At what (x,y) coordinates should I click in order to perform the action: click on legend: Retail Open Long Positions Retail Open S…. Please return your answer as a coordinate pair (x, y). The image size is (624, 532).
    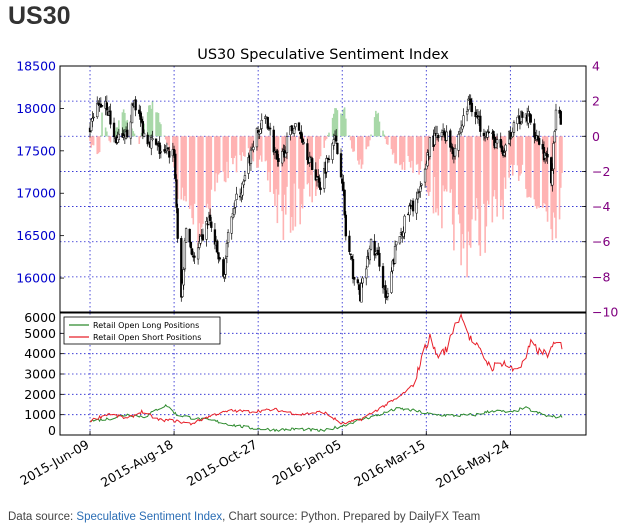
    Looking at the image, I should click on (142, 330).